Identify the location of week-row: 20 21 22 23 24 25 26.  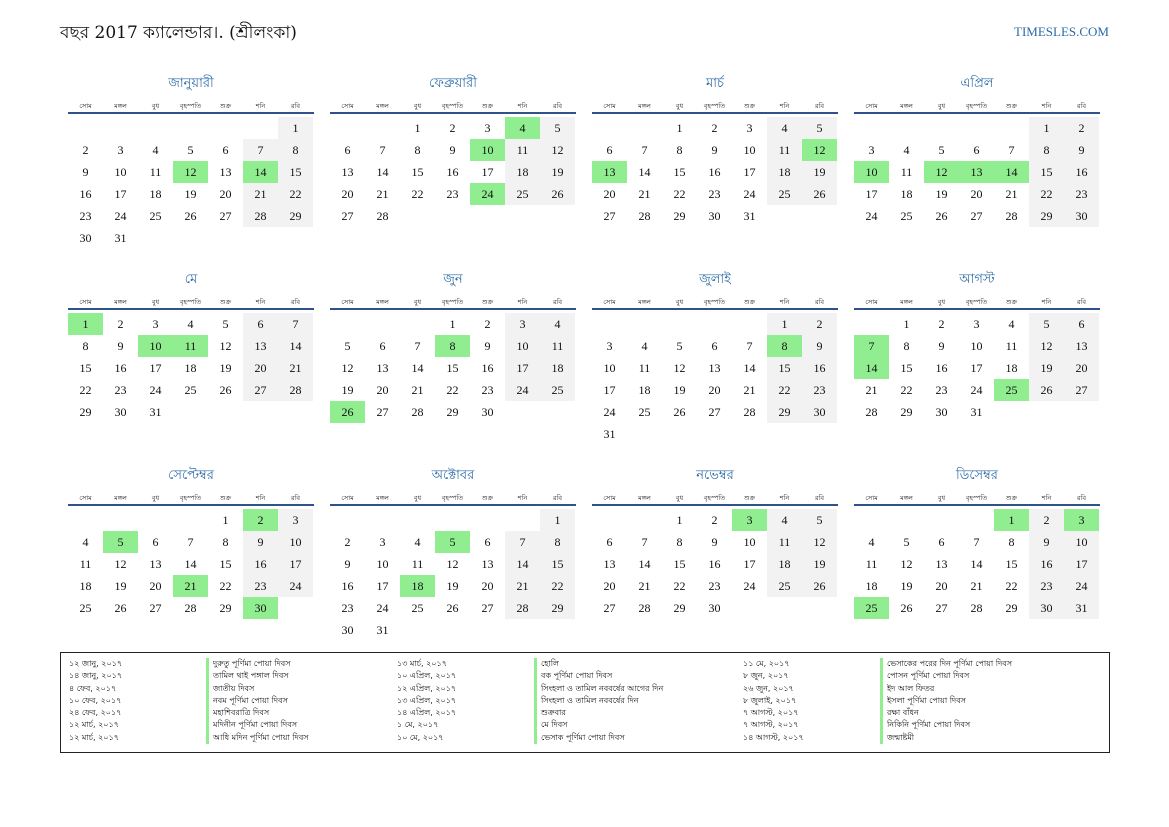
(715, 194).